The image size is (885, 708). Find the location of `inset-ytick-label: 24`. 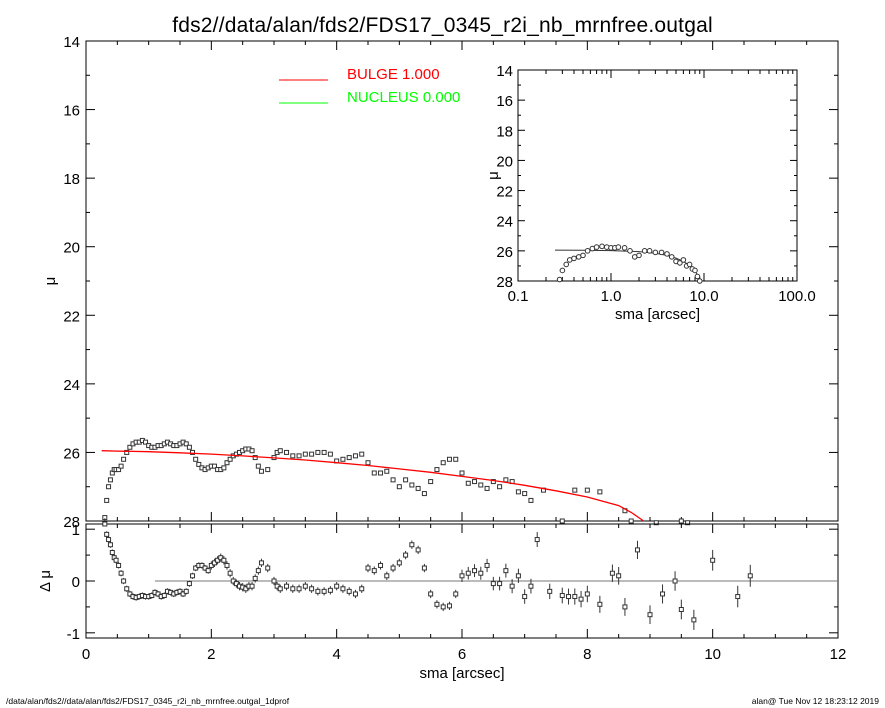

inset-ytick-label: 24 is located at coordinates (504, 222).